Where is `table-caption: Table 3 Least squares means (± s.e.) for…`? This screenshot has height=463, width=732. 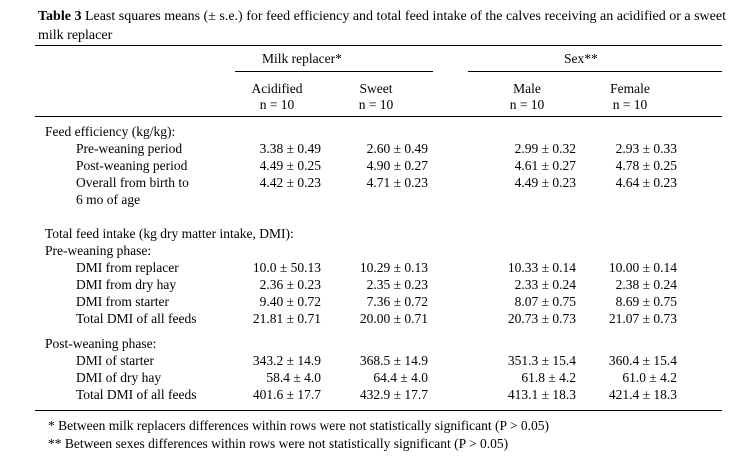
table-caption: Table 3 Least squares means (± s.e.) for… is located at coordinates (383, 26).